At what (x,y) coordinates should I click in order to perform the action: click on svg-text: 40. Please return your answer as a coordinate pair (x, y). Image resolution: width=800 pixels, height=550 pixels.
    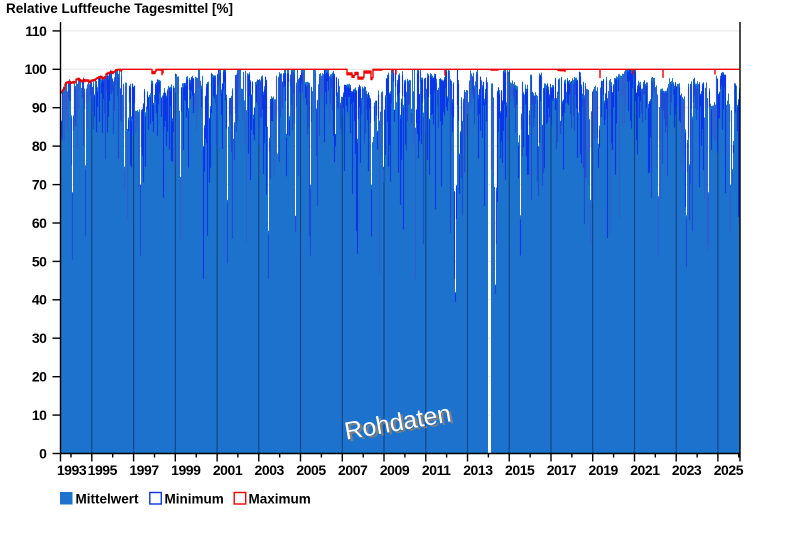
    Looking at the image, I should click on (39, 300).